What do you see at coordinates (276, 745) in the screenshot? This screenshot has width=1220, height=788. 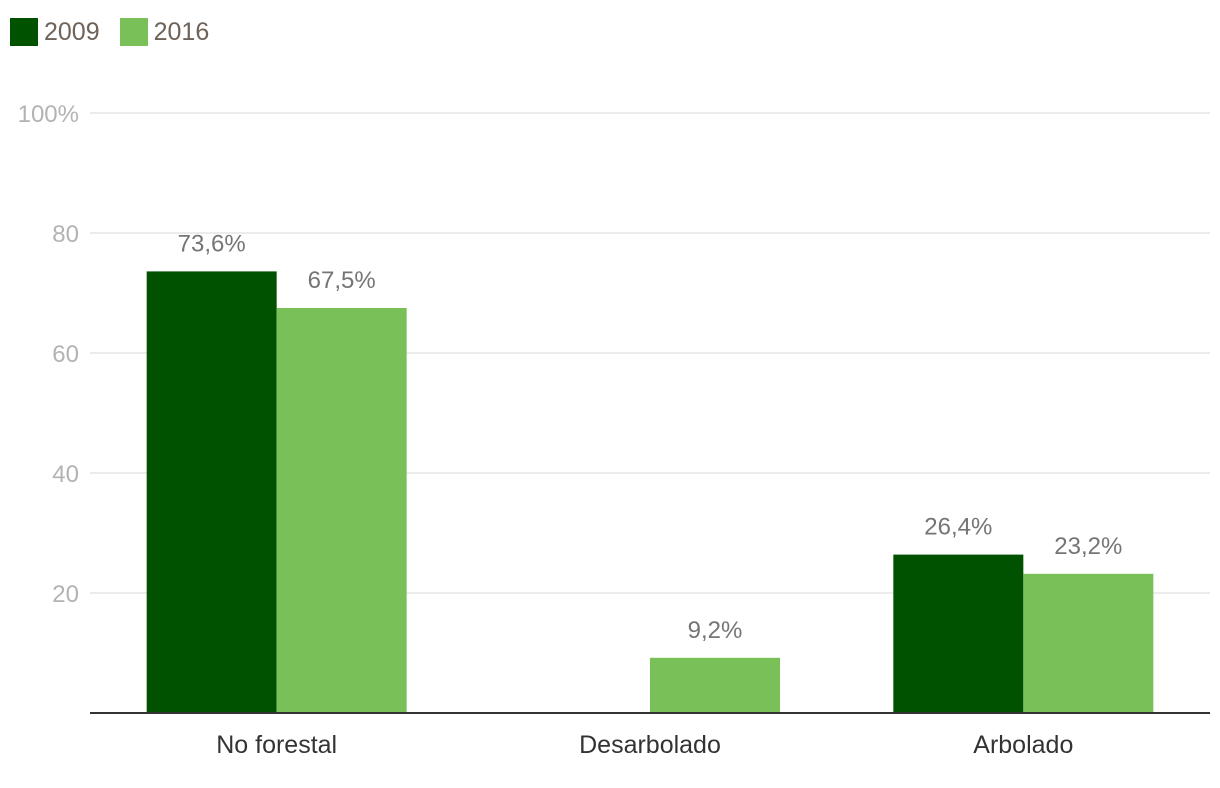 I see `category-label: No forestal` at bounding box center [276, 745].